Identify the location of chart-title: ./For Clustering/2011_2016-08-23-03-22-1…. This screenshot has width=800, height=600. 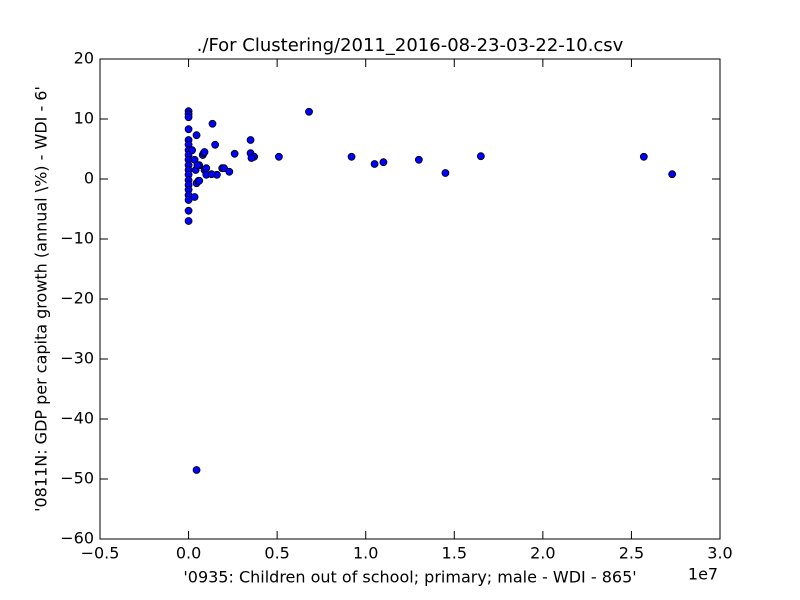
(410, 45).